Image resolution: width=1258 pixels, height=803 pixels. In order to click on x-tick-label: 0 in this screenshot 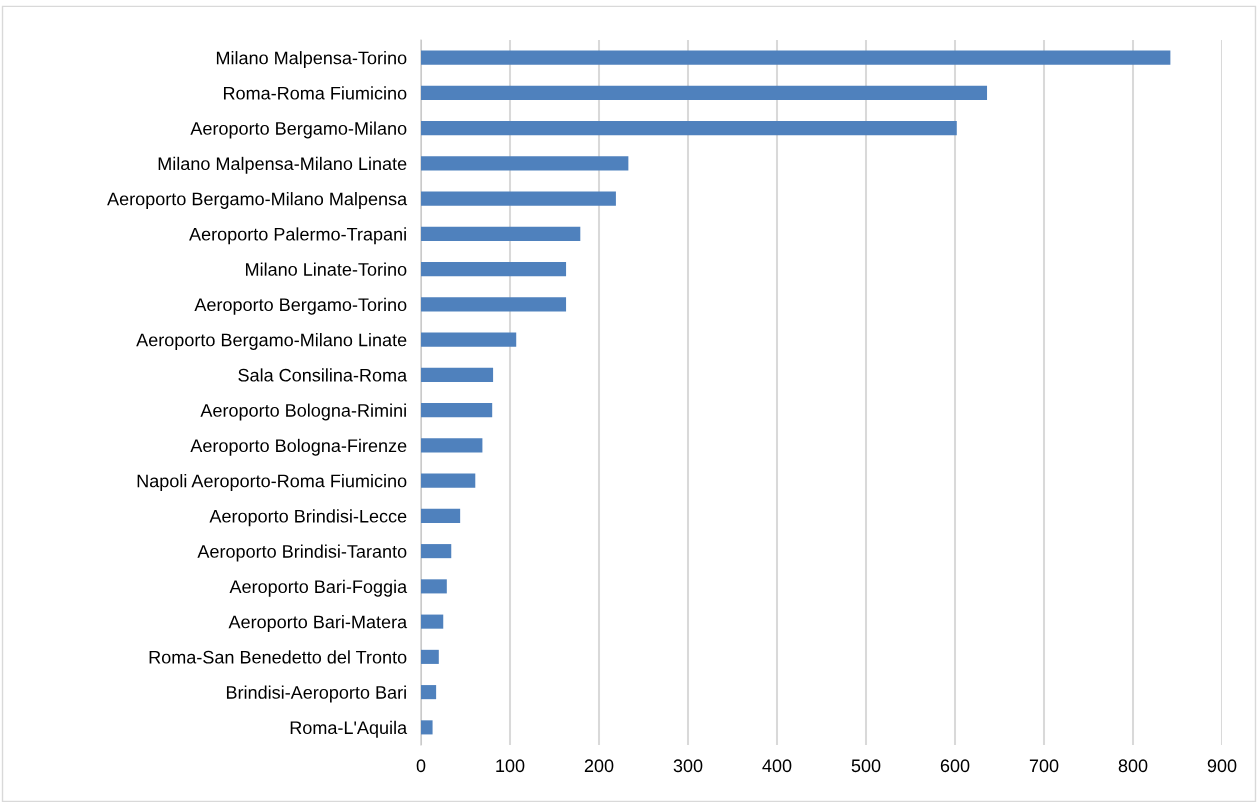, I will do `click(421, 766)`.